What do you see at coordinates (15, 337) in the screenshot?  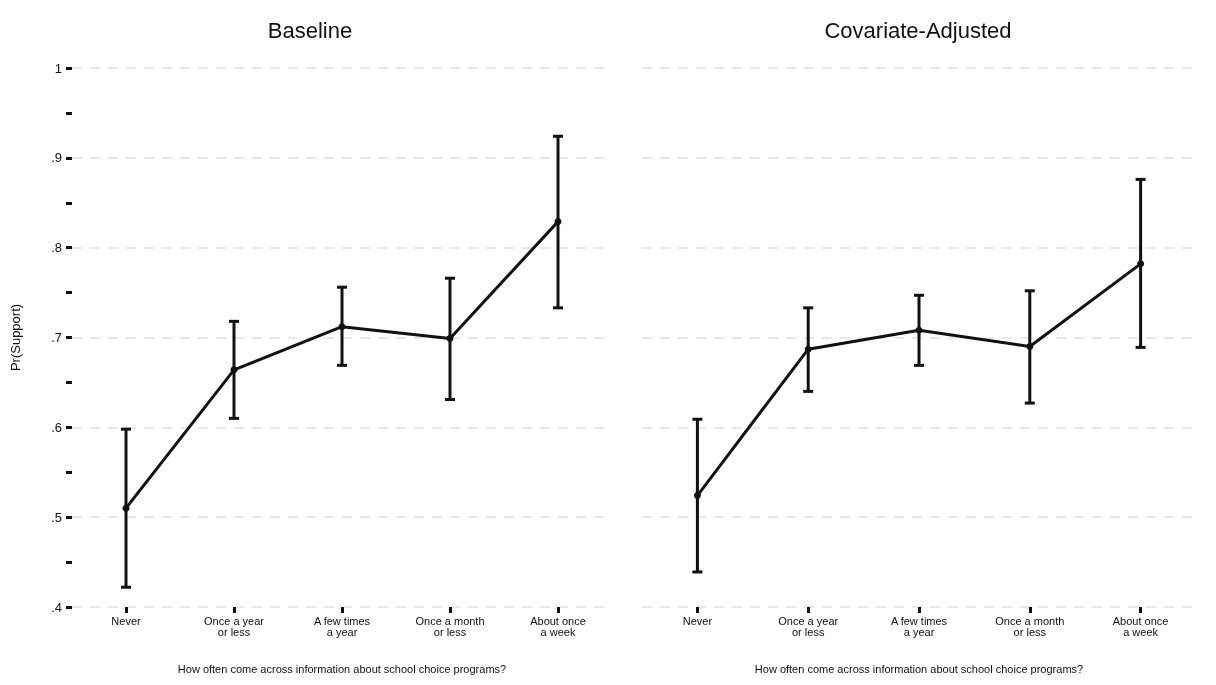 I see `y-axis-title: Pr(Support)` at bounding box center [15, 337].